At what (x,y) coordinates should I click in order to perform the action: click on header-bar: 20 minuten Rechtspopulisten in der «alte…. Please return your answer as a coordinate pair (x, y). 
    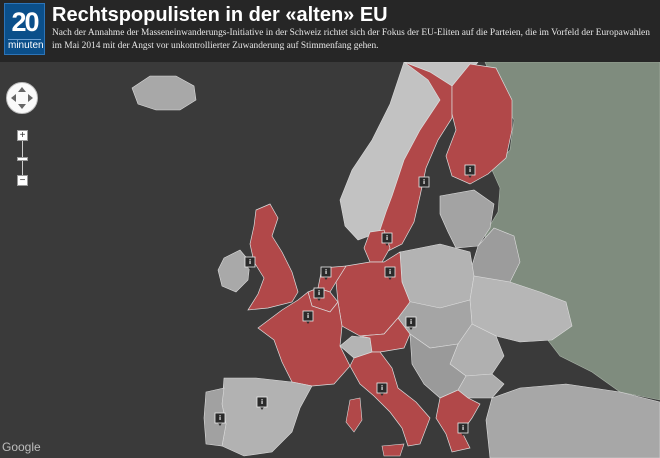
    Looking at the image, I should click on (330, 31).